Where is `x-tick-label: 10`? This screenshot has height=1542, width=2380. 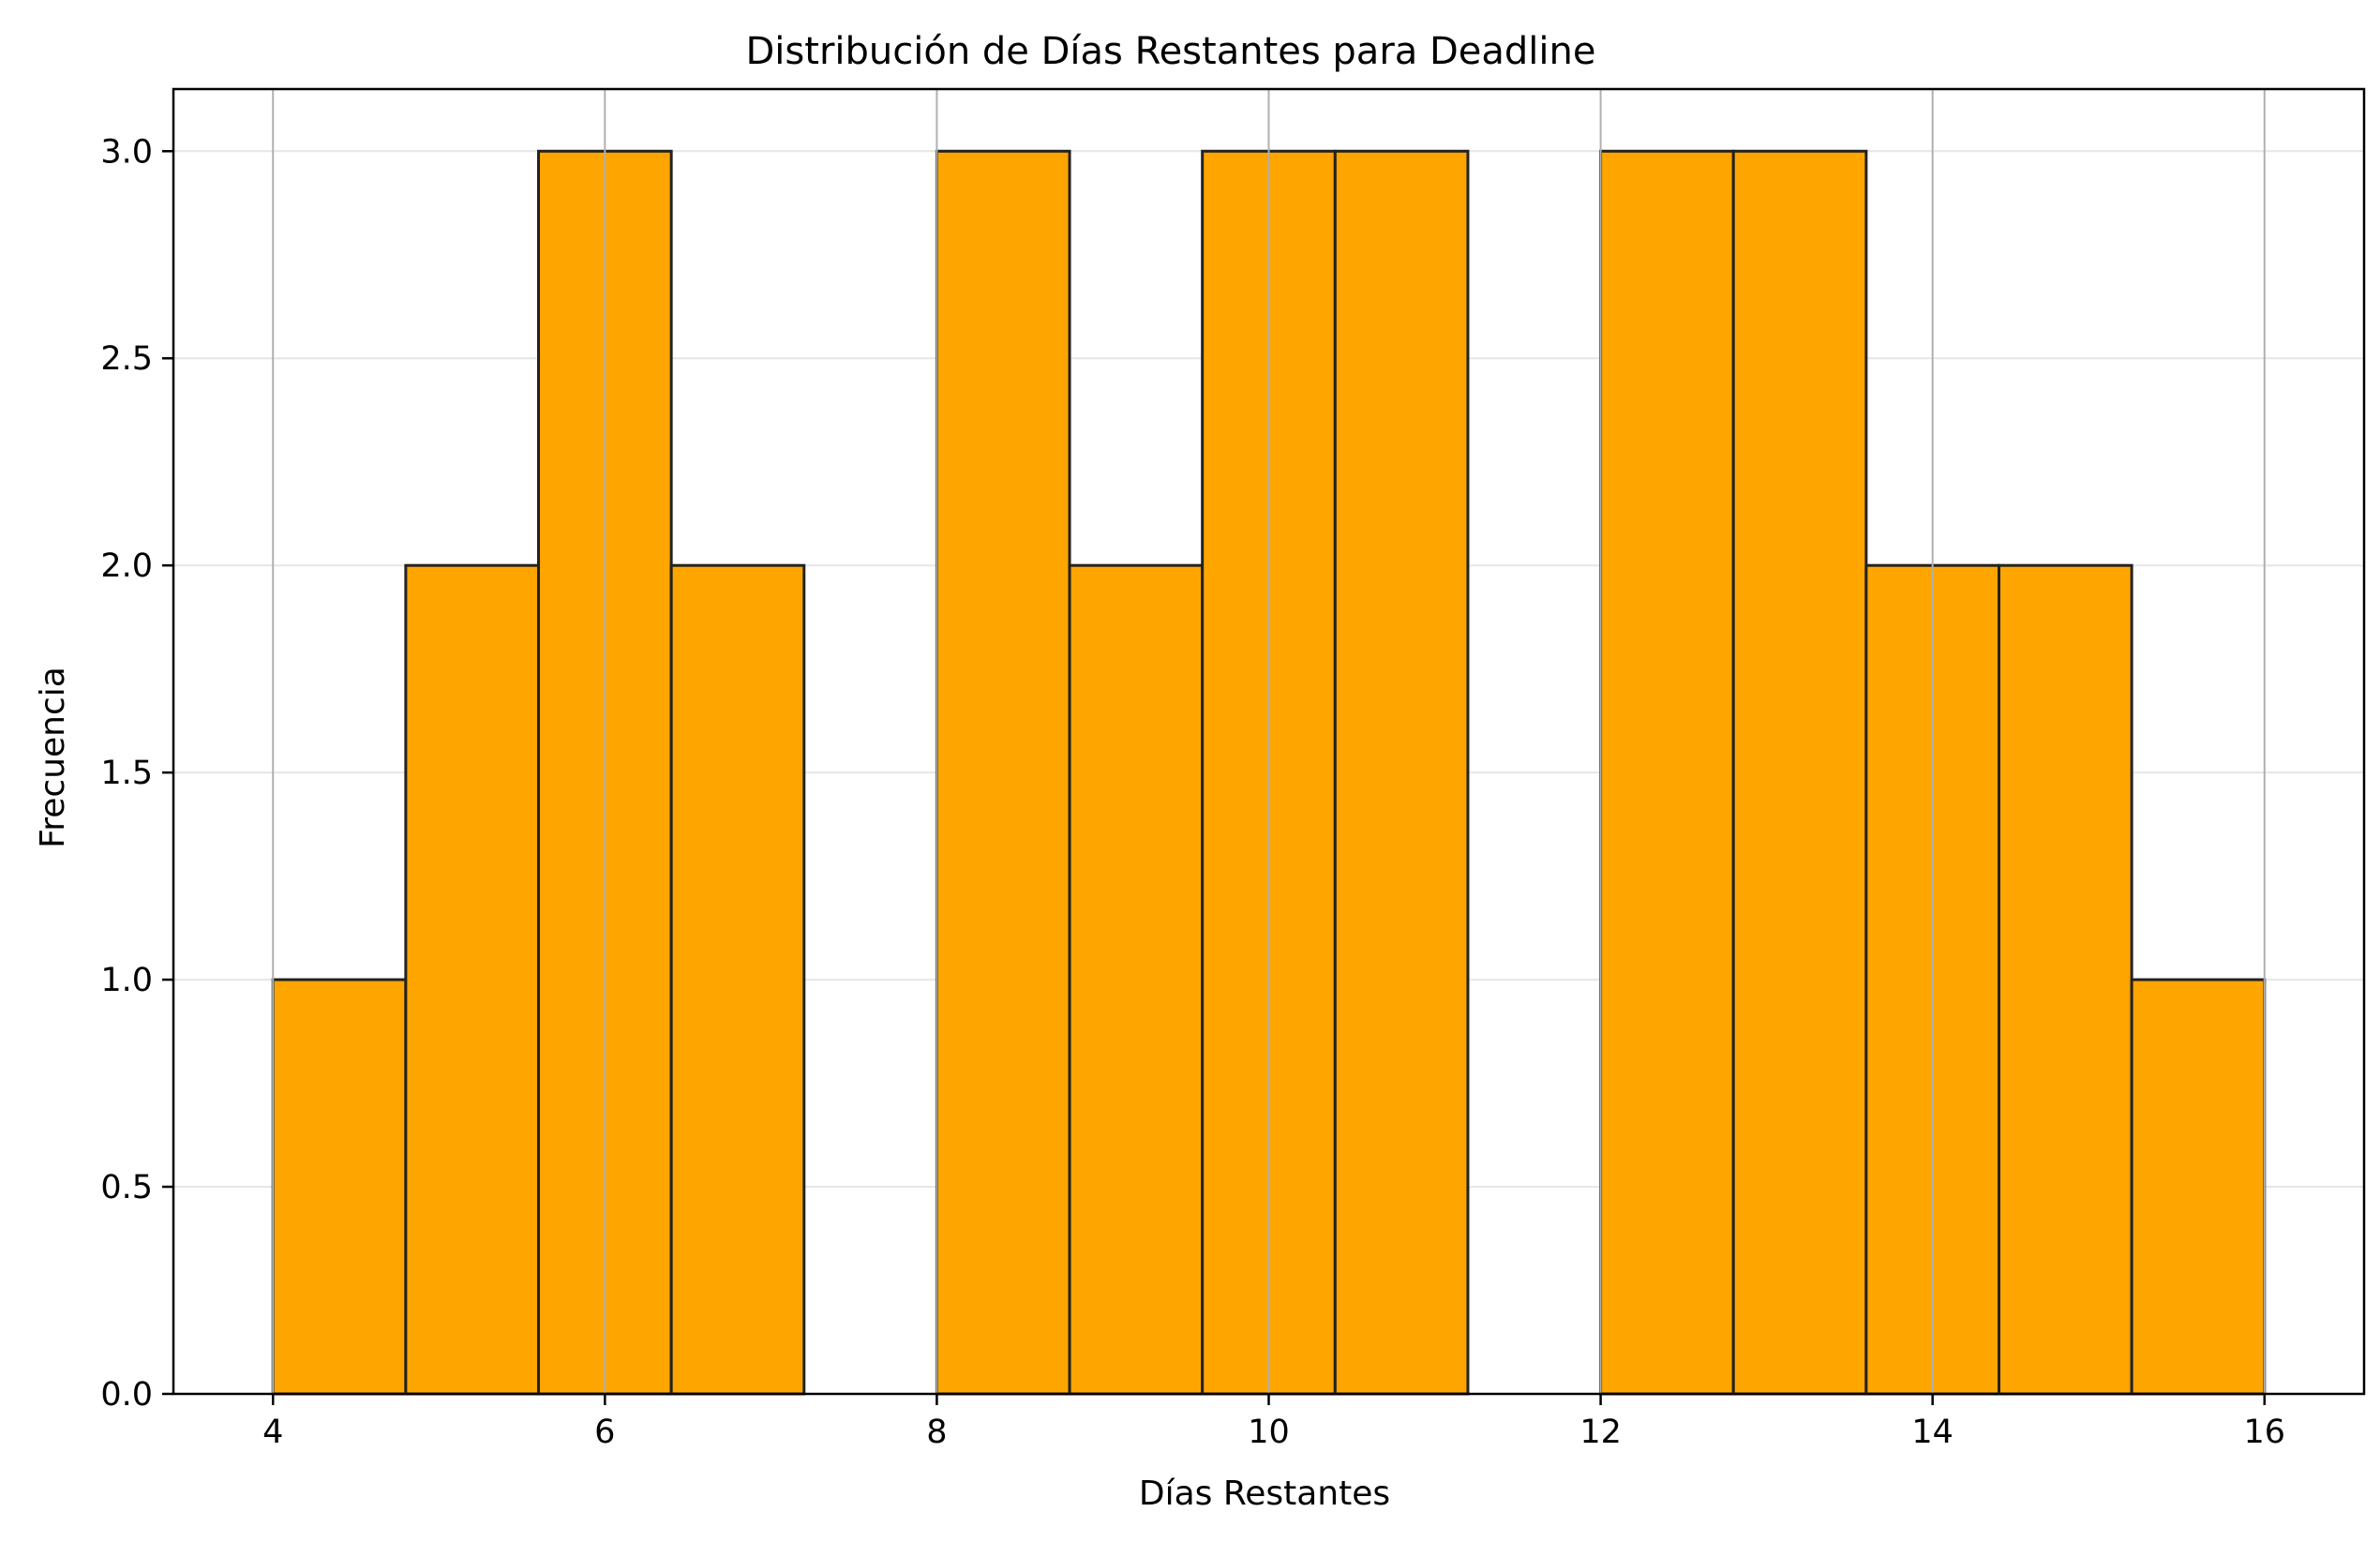 x-tick-label: 10 is located at coordinates (1269, 1432).